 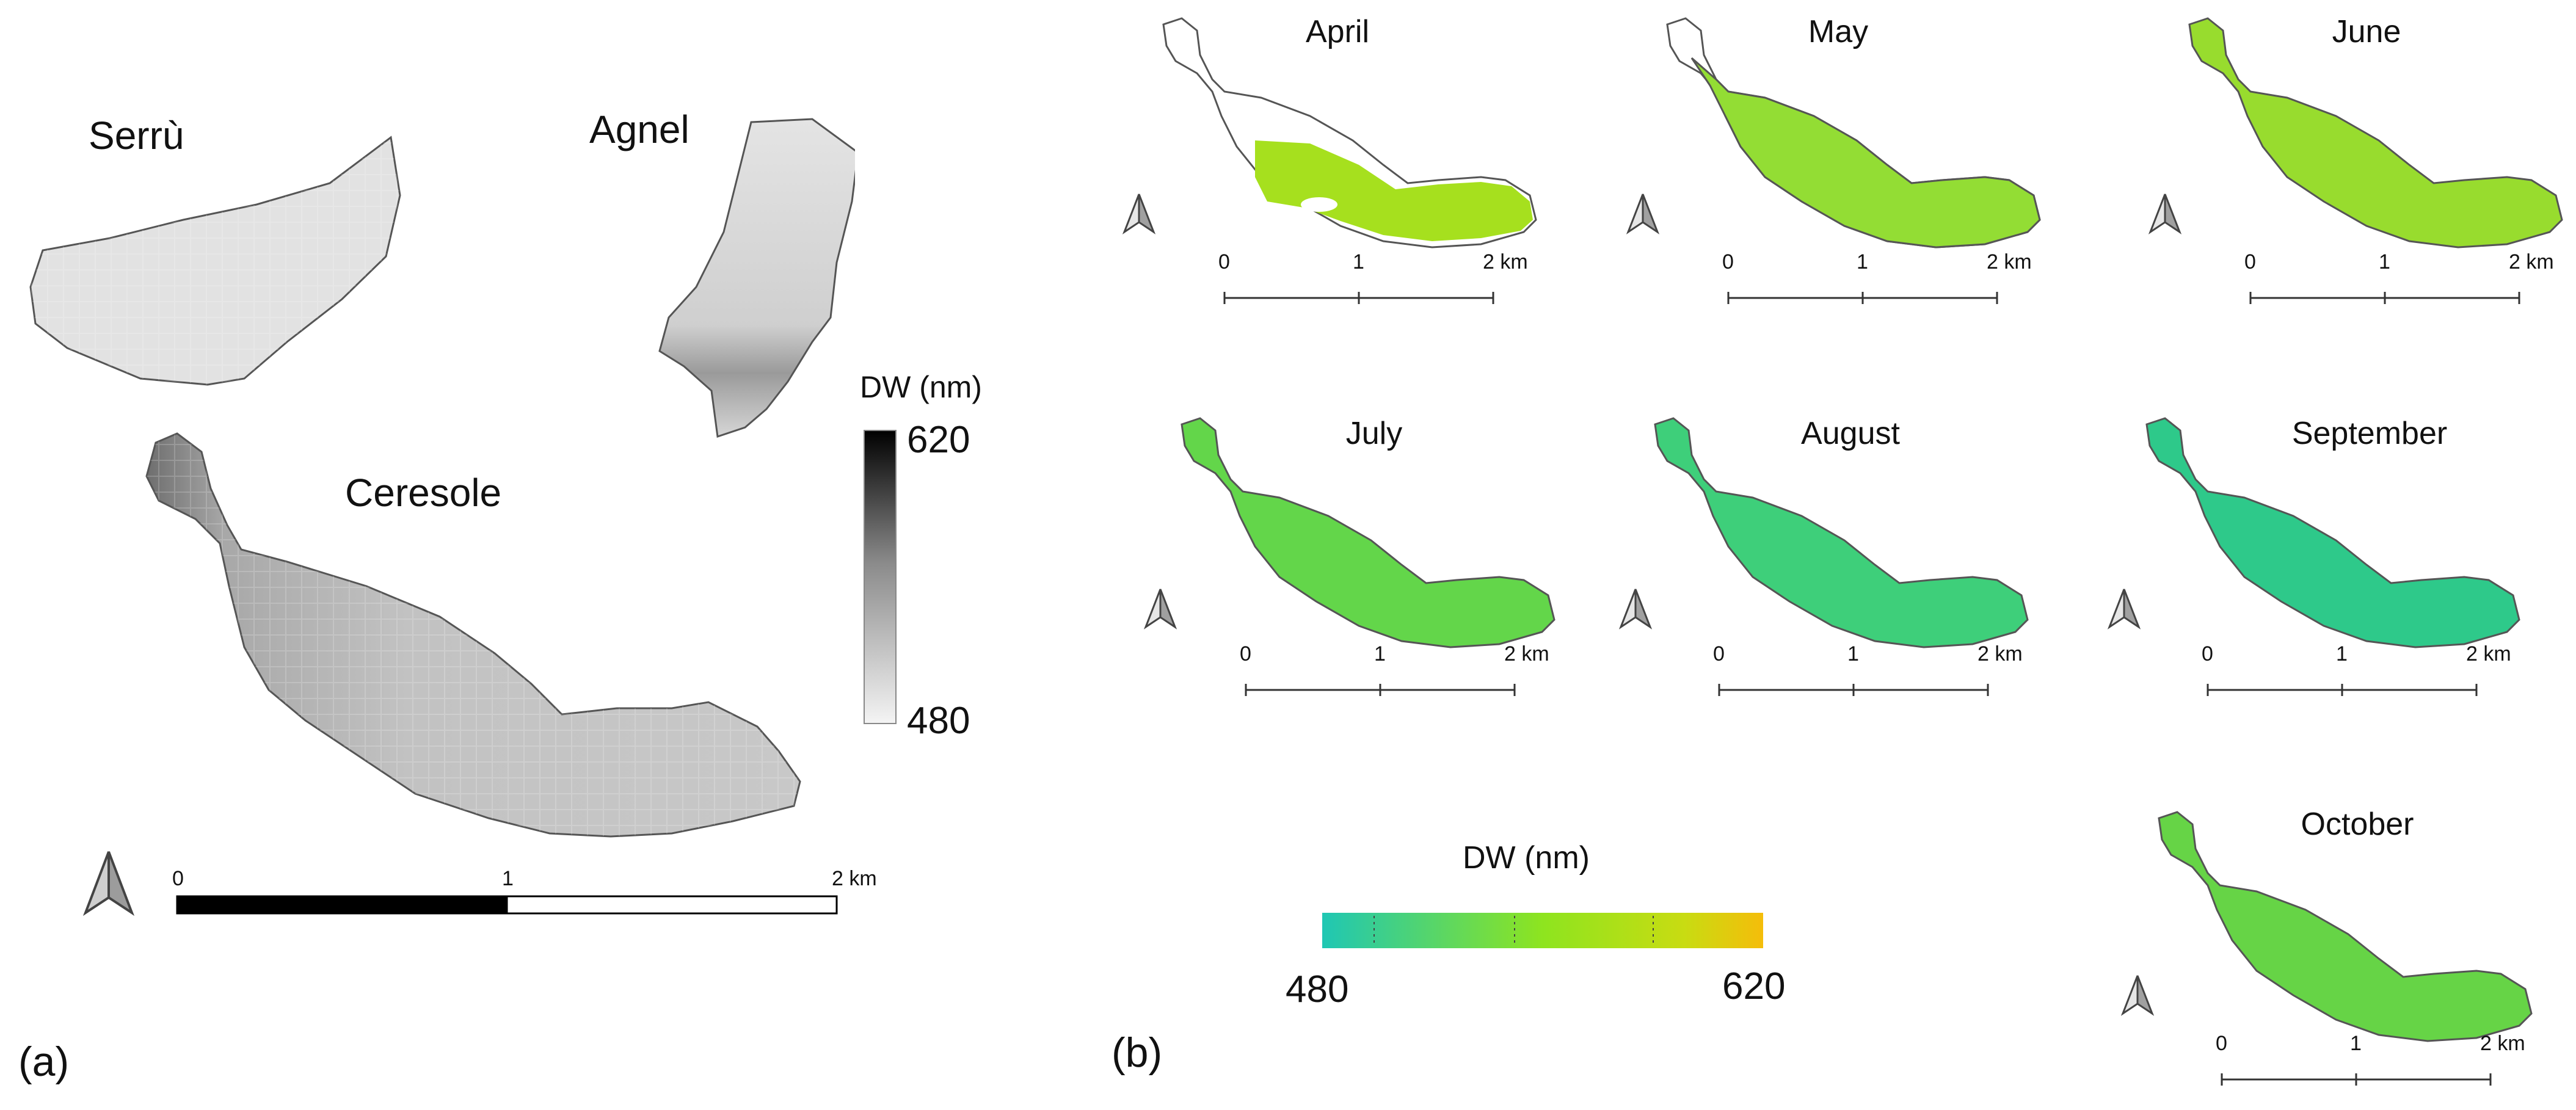 I want to click on scale-tick-may-2: 2 km, so click(x=2010, y=262).